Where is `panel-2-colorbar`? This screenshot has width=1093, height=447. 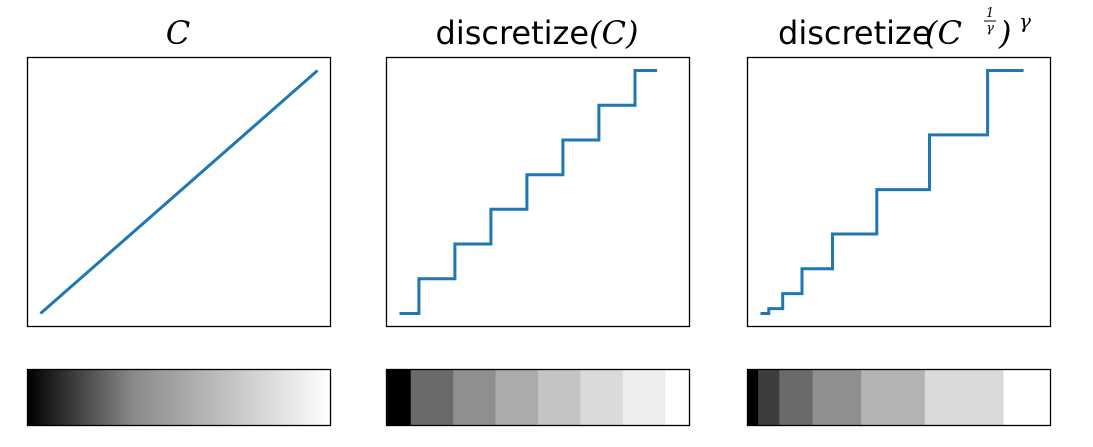 panel-2-colorbar is located at coordinates (538, 397).